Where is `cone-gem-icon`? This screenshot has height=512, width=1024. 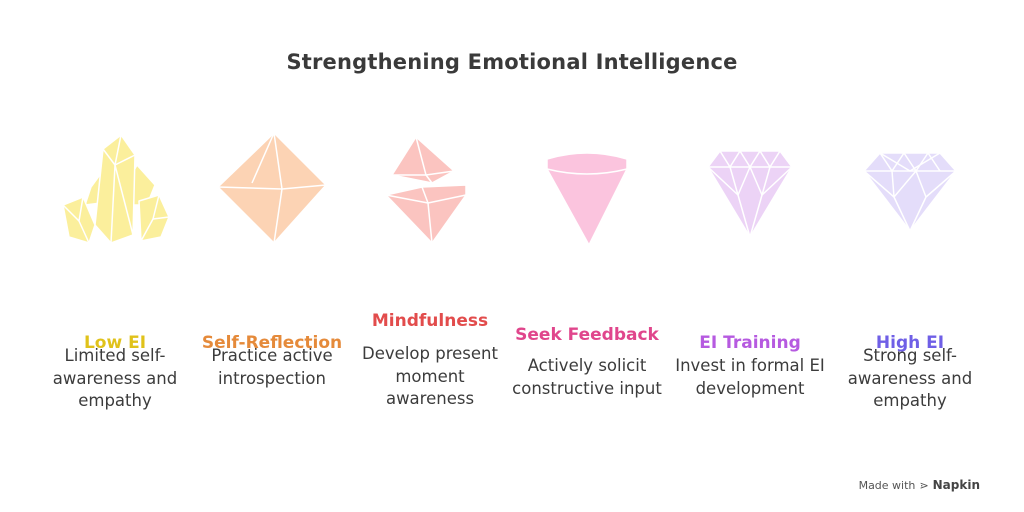 cone-gem-icon is located at coordinates (587, 199).